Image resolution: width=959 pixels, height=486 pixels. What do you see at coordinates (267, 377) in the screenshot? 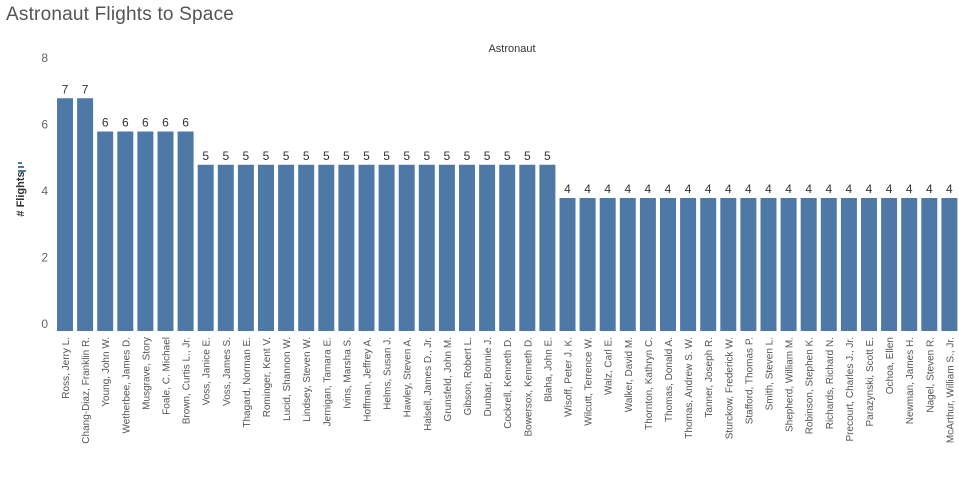
I see `category-label: Rominger, Kent V.` at bounding box center [267, 377].